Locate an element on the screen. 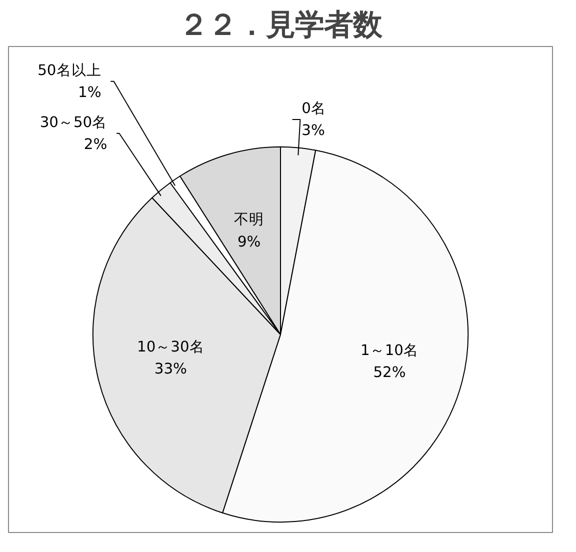 The image size is (576, 552). data-label: 9% is located at coordinates (249, 241).